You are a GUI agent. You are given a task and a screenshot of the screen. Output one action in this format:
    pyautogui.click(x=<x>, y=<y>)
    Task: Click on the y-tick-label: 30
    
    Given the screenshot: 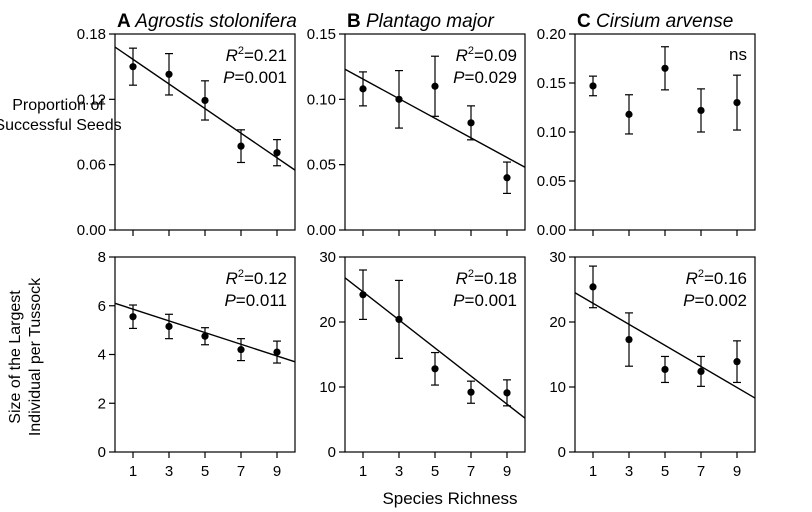 What is the action you would take?
    pyautogui.click(x=327, y=257)
    